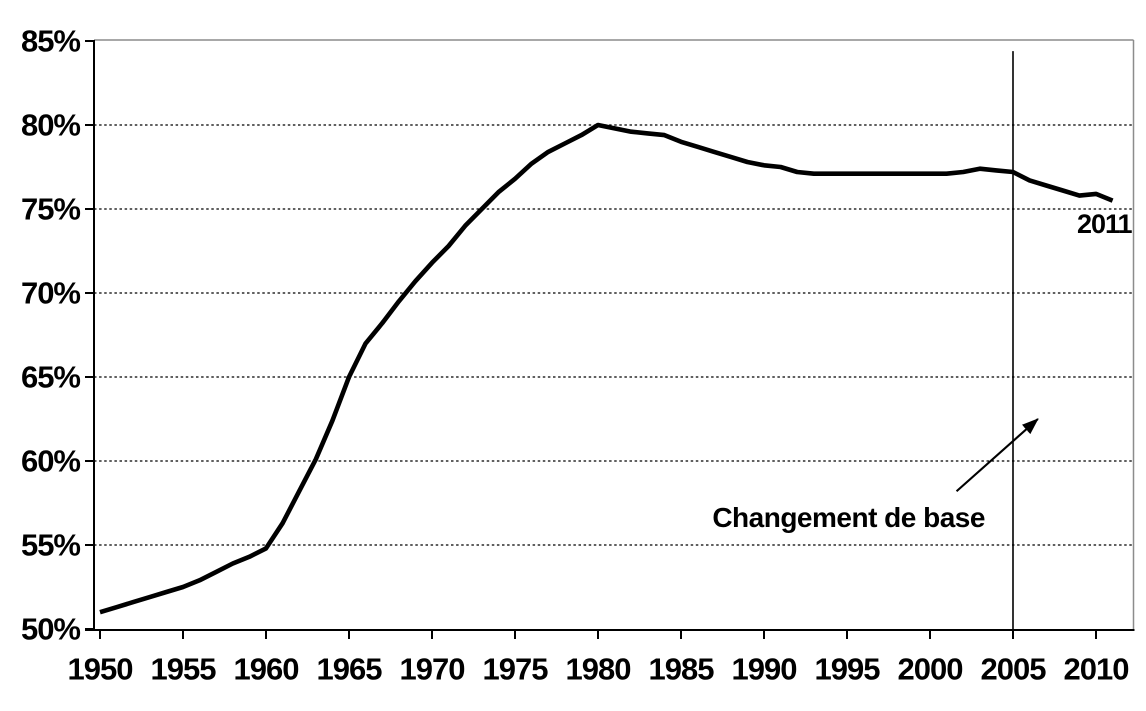  Describe the element at coordinates (350, 669) in the screenshot. I see `x-tick-label-1965: 1965` at that location.